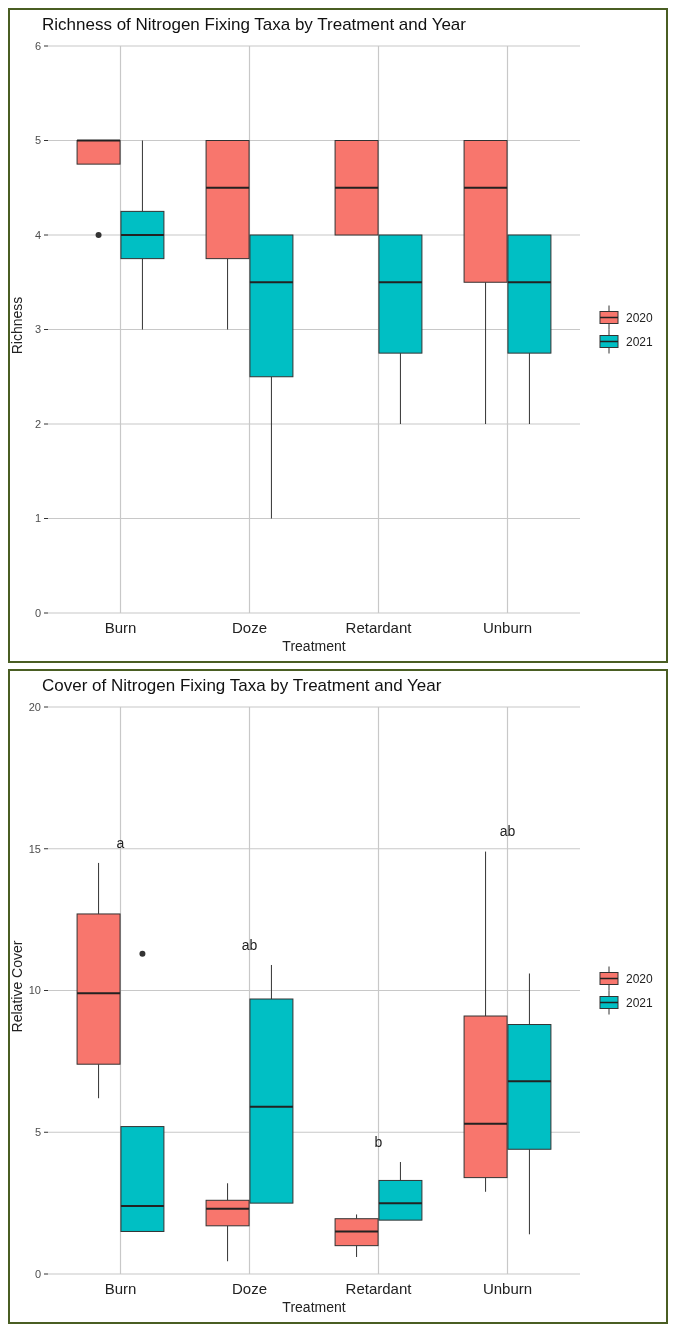 This screenshot has height=1326, width=676. Describe the element at coordinates (34, 706) in the screenshot. I see `y-tick-label: 20` at that location.